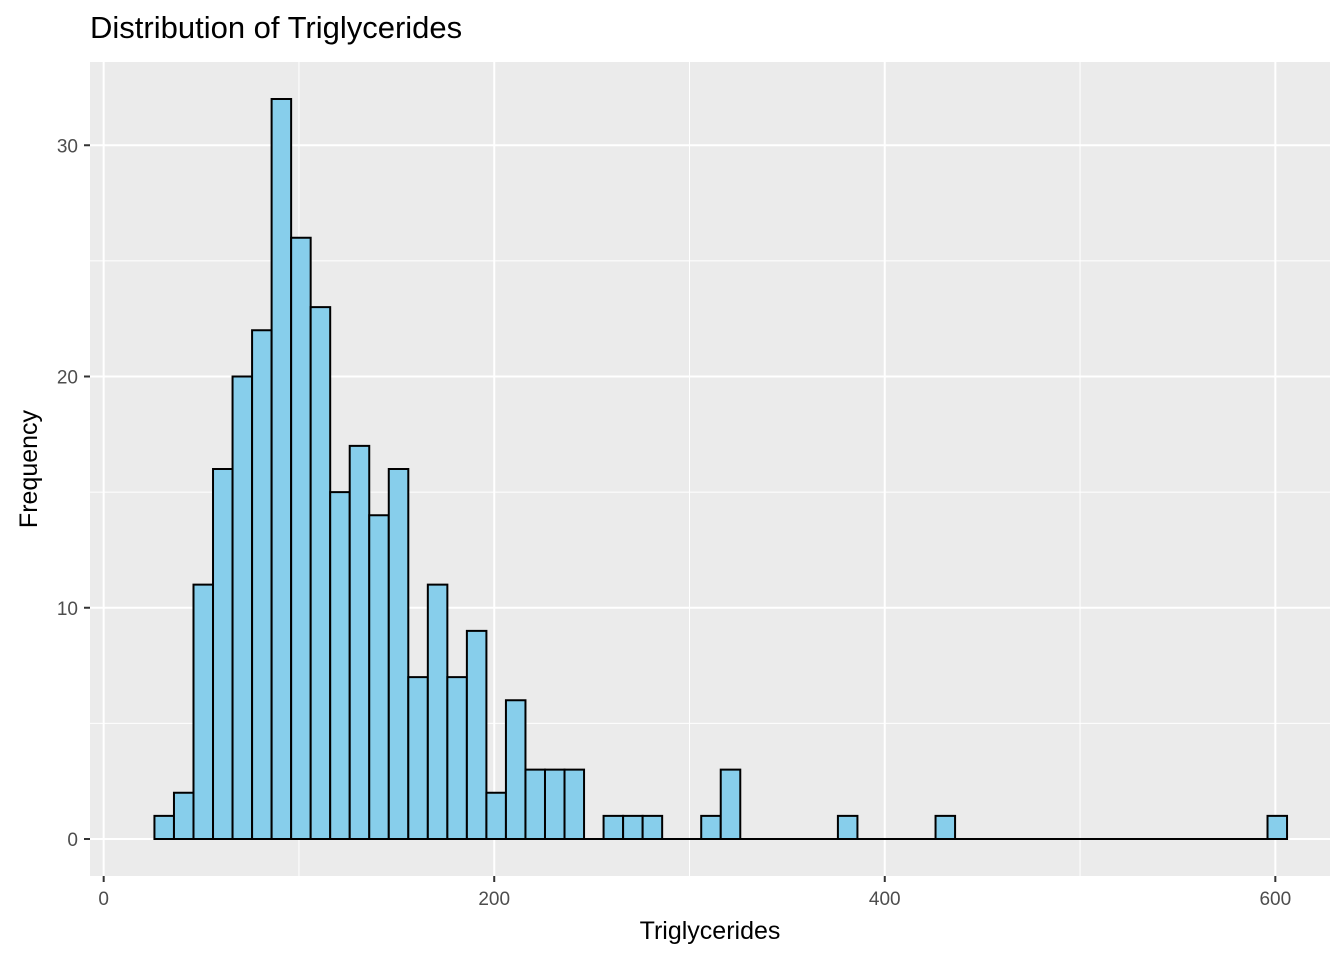 This screenshot has width=1344, height=960. Describe the element at coordinates (494, 899) in the screenshot. I see `x-tick-label: 200` at that location.